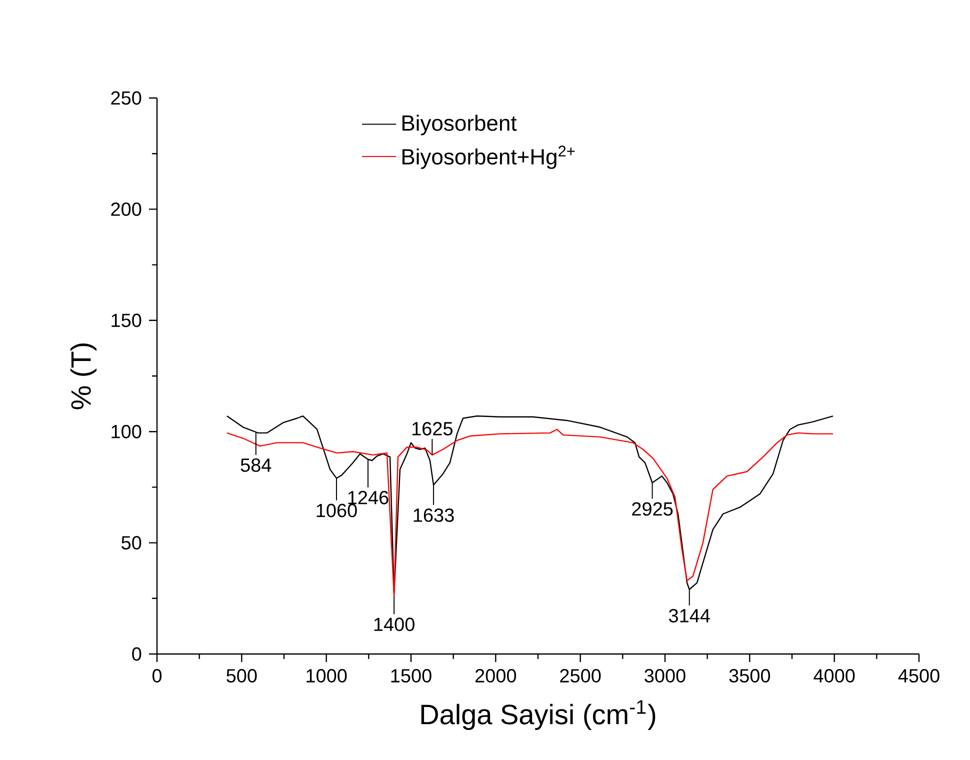 This screenshot has height=760, width=970. I want to click on annotation: 584, so click(256, 465).